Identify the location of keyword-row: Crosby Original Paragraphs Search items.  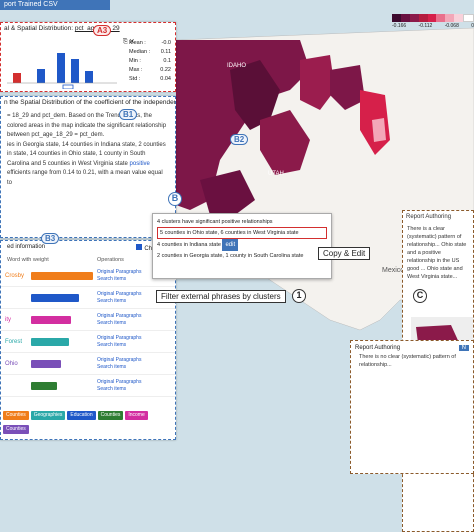
(88, 276).